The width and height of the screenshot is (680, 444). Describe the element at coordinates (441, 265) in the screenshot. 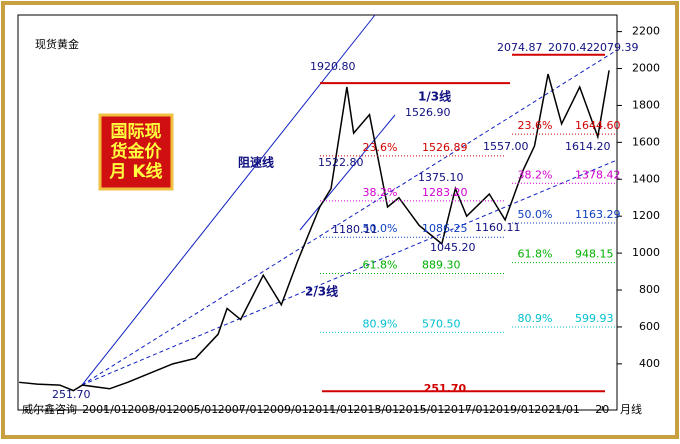

I see `fib-value: 889.30` at that location.